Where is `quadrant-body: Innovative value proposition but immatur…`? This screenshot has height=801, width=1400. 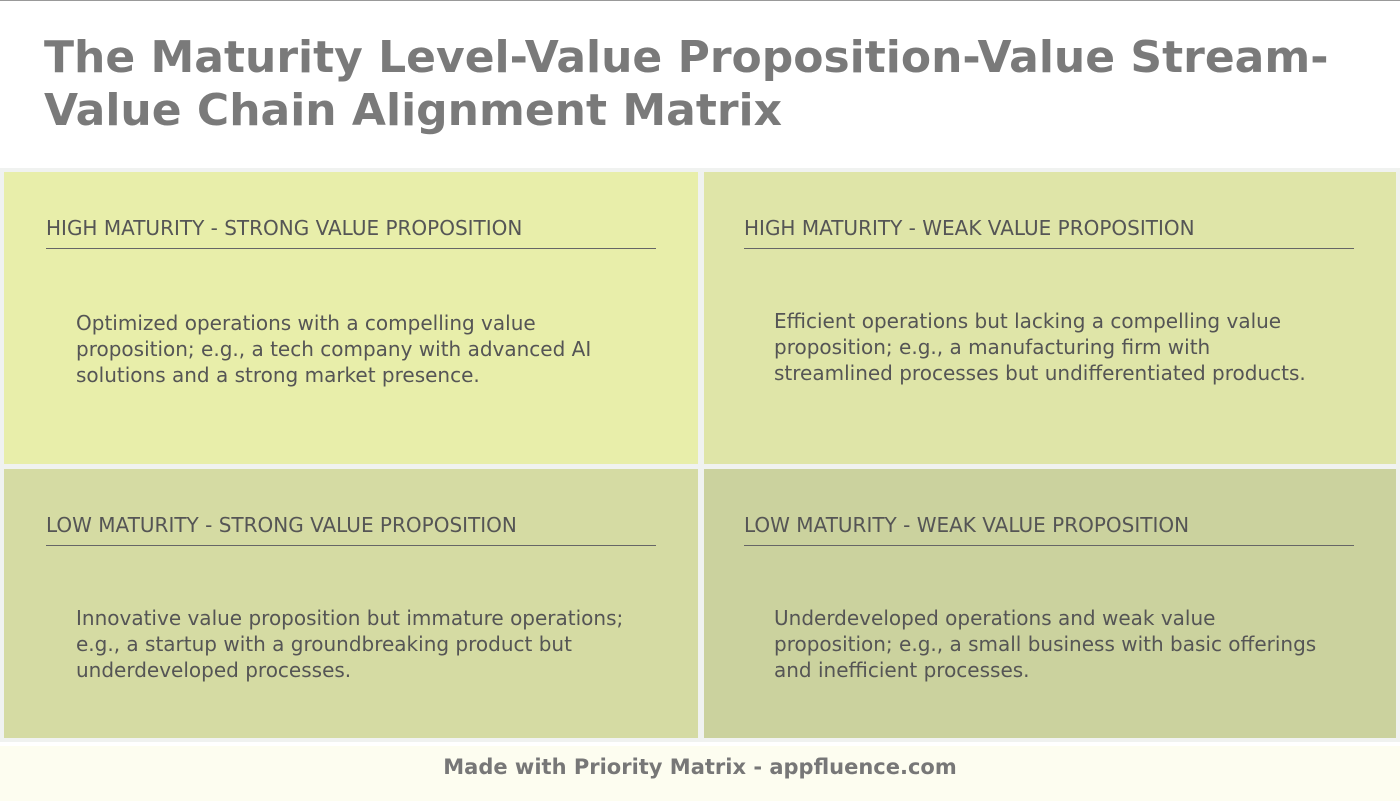 quadrant-body: Innovative value proposition but immatur… is located at coordinates (350, 644).